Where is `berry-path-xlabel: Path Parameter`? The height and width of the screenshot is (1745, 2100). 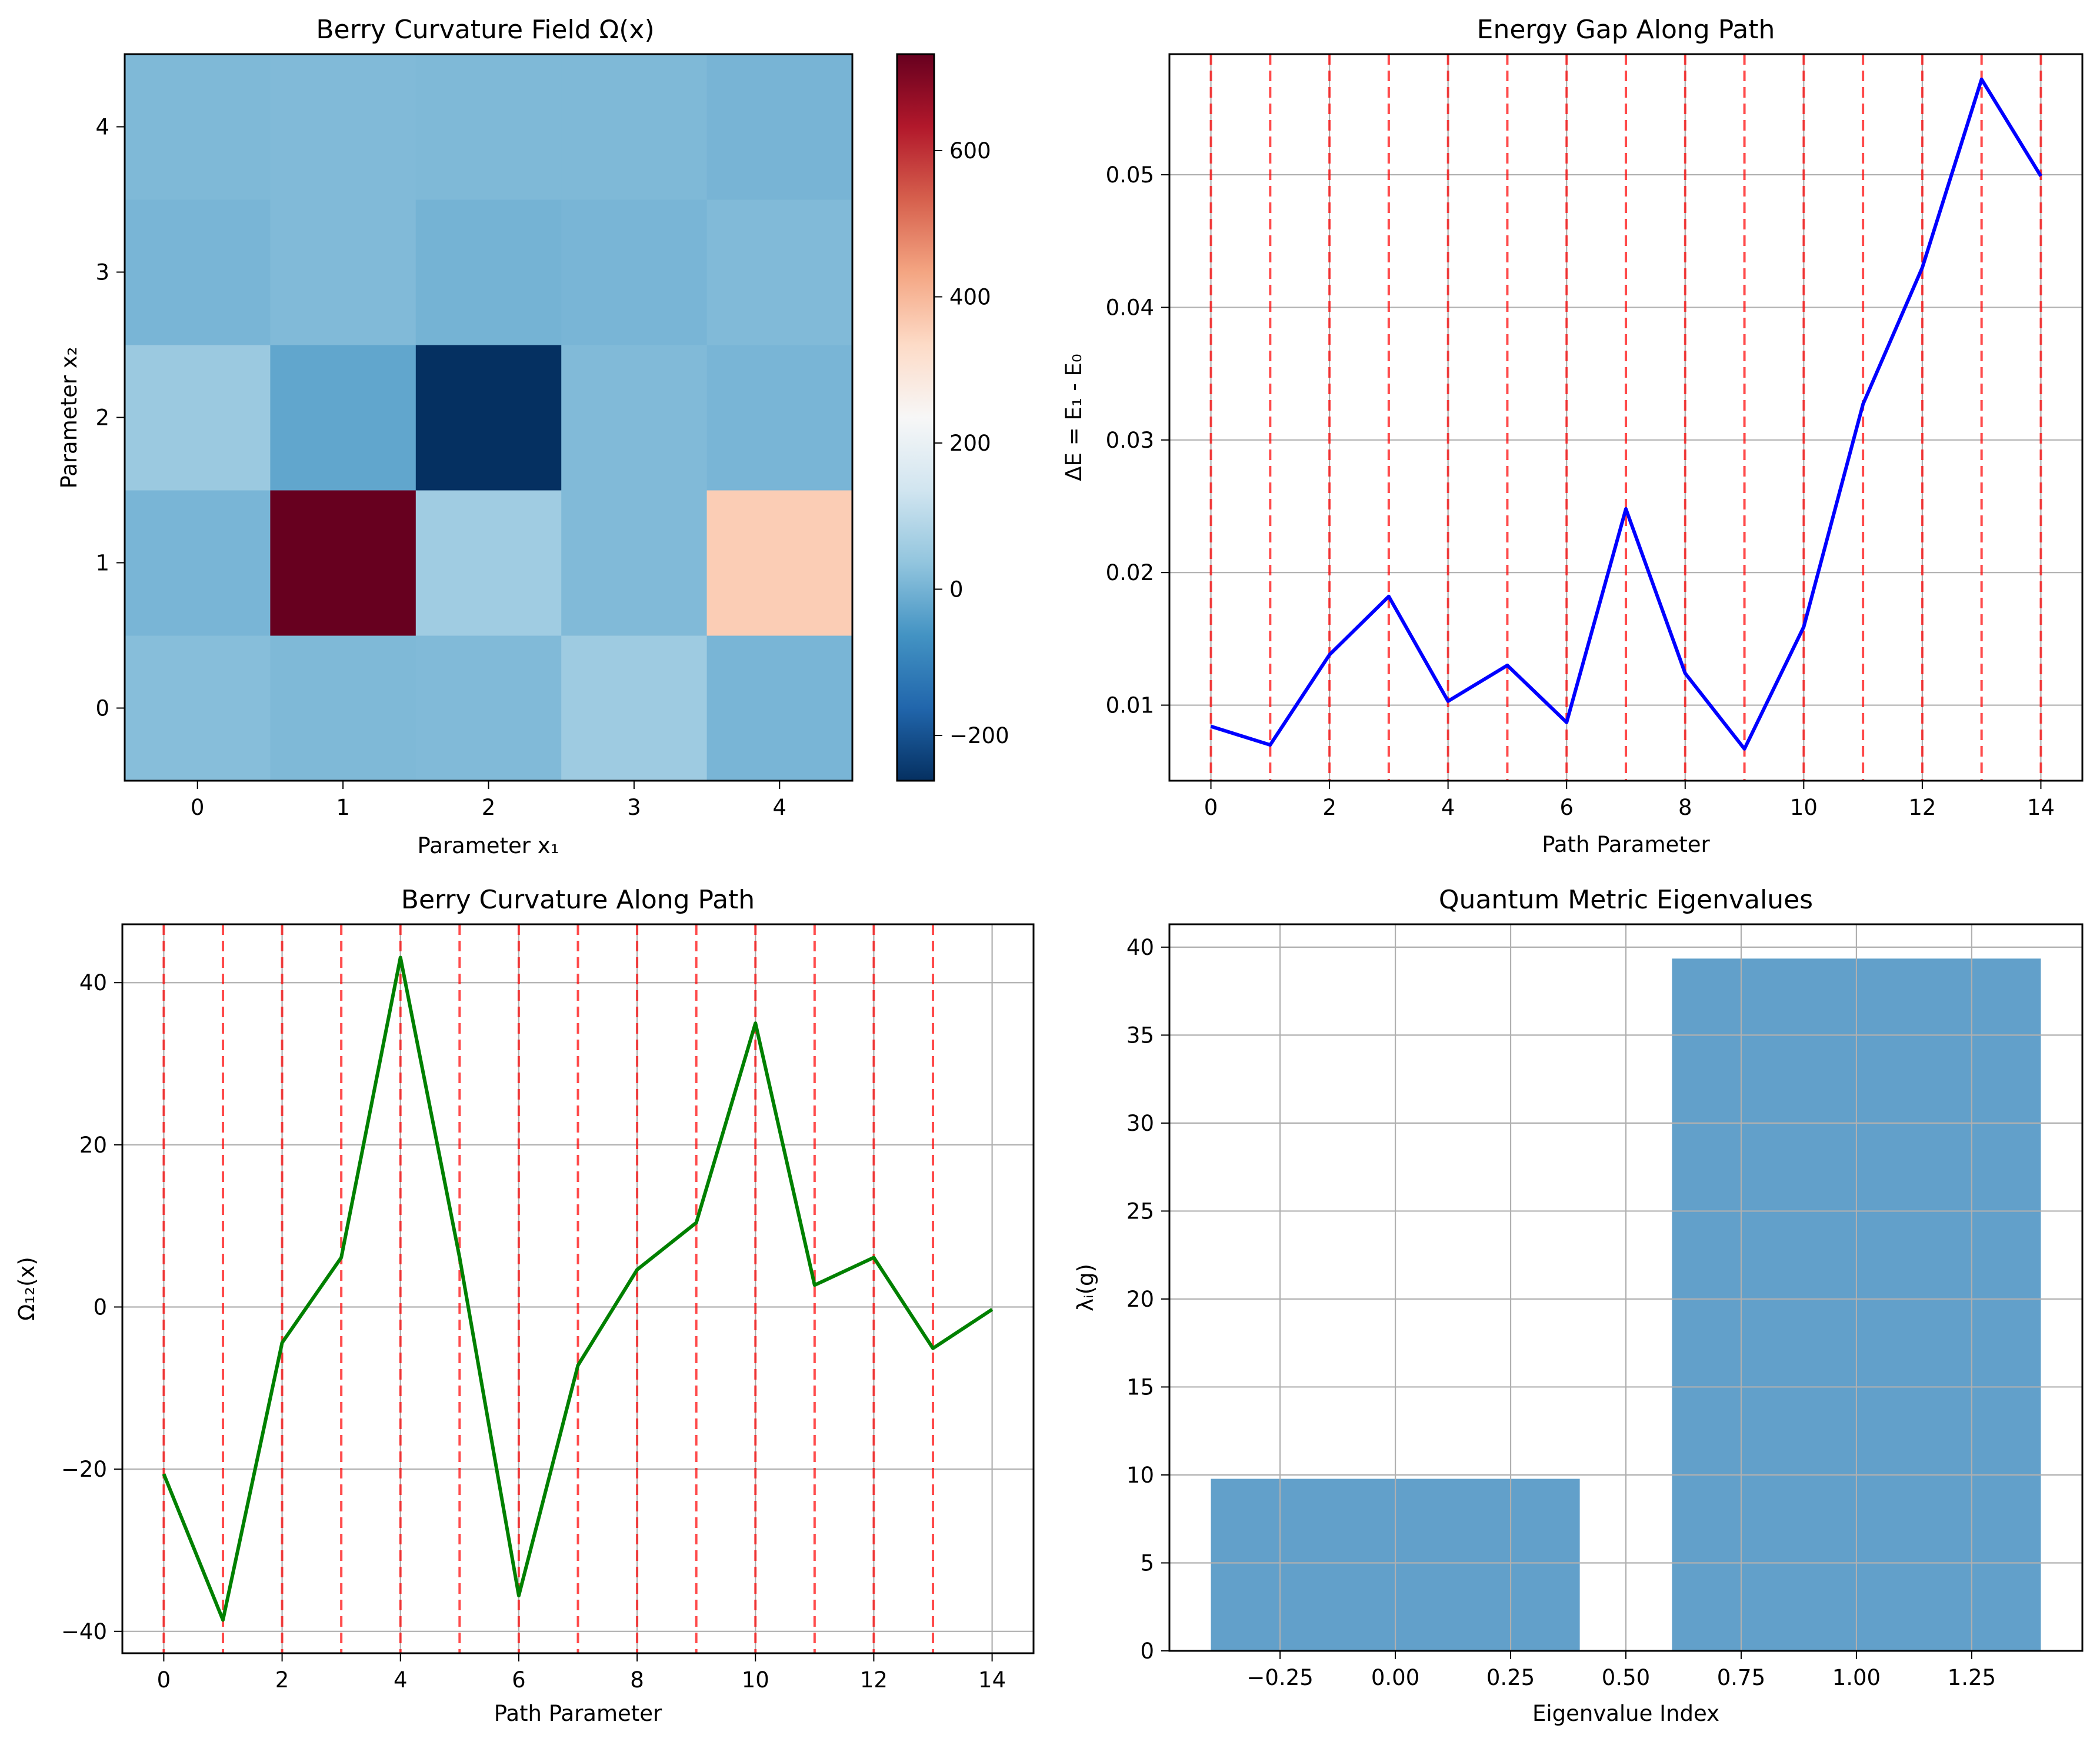 berry-path-xlabel: Path Parameter is located at coordinates (578, 1714).